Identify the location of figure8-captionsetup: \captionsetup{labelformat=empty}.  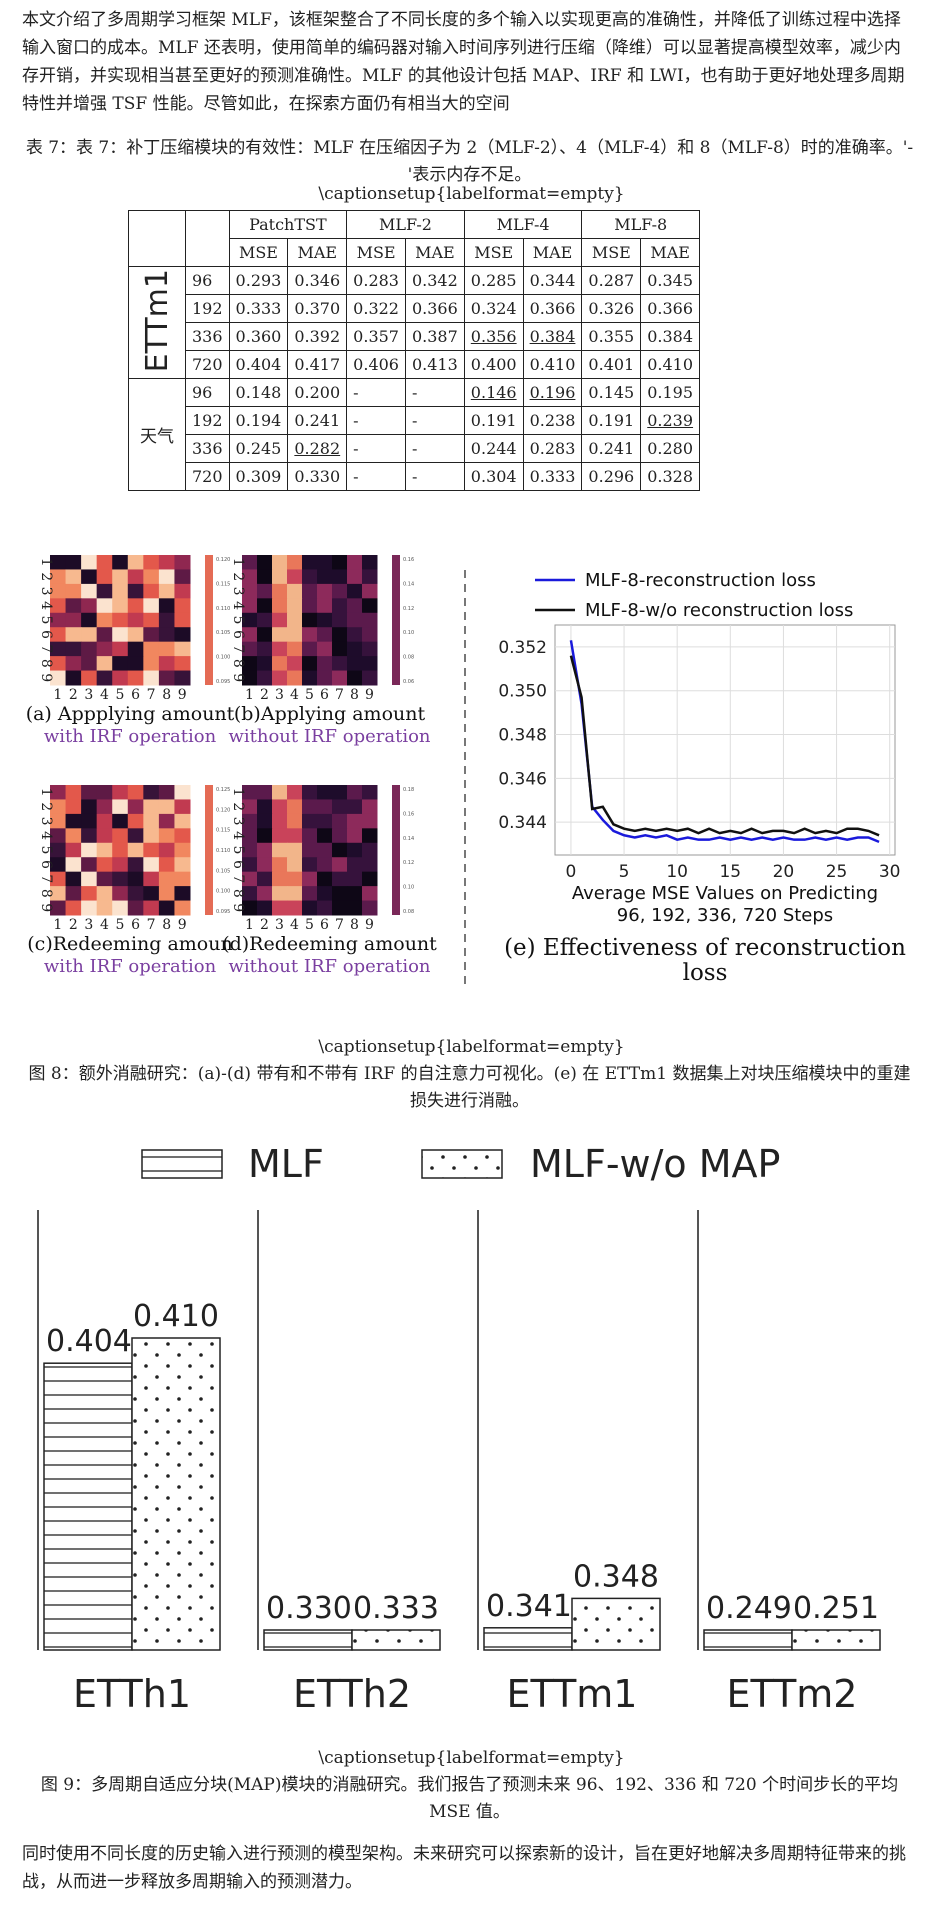
(471, 1047).